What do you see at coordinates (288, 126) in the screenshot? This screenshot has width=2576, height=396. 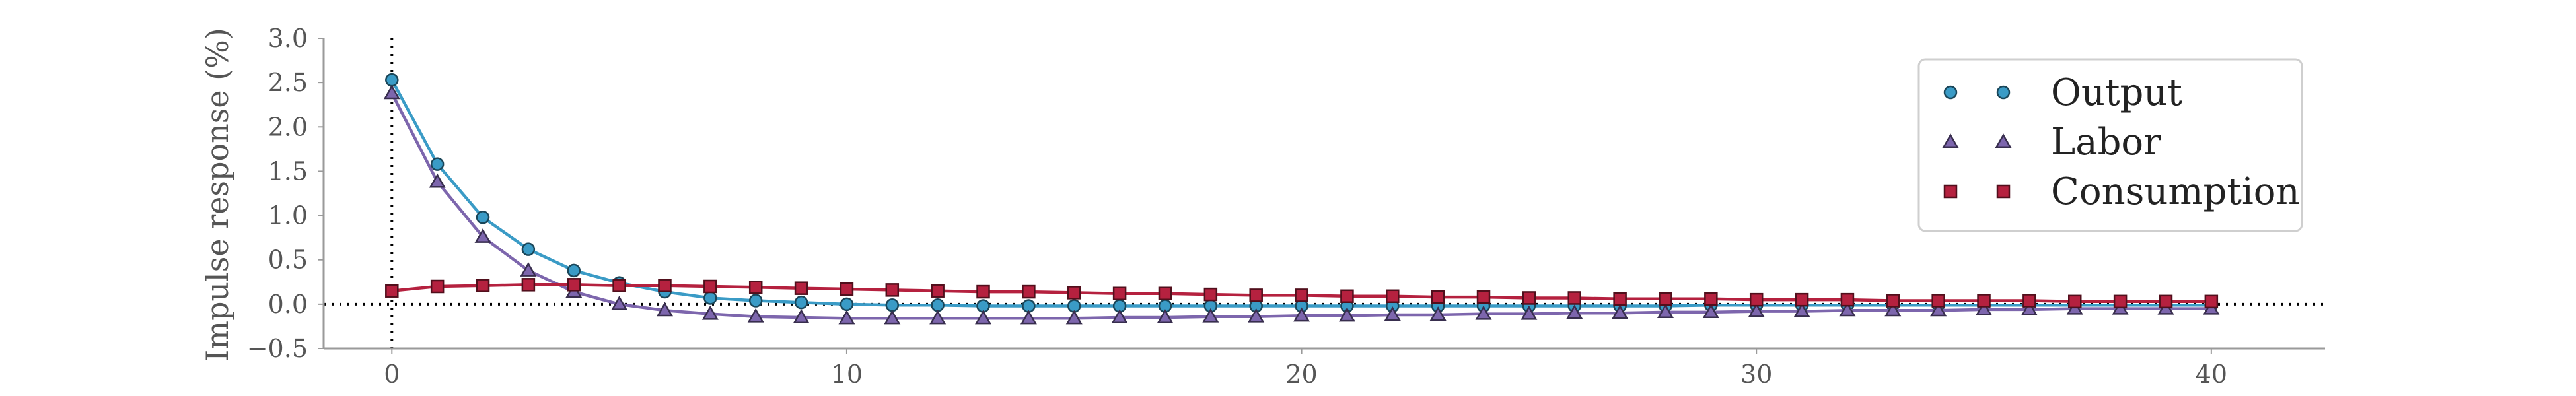 I see `y-tick-label: 2.0` at bounding box center [288, 126].